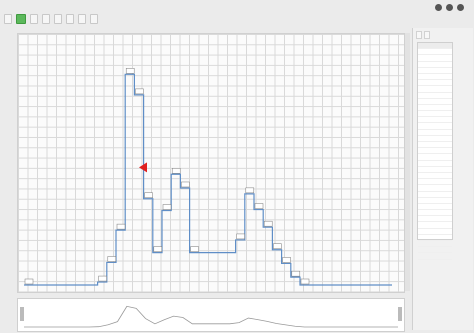 The width and height of the screenshot is (474, 333). What do you see at coordinates (438, 7) in the screenshot?
I see `minimize-icon` at bounding box center [438, 7].